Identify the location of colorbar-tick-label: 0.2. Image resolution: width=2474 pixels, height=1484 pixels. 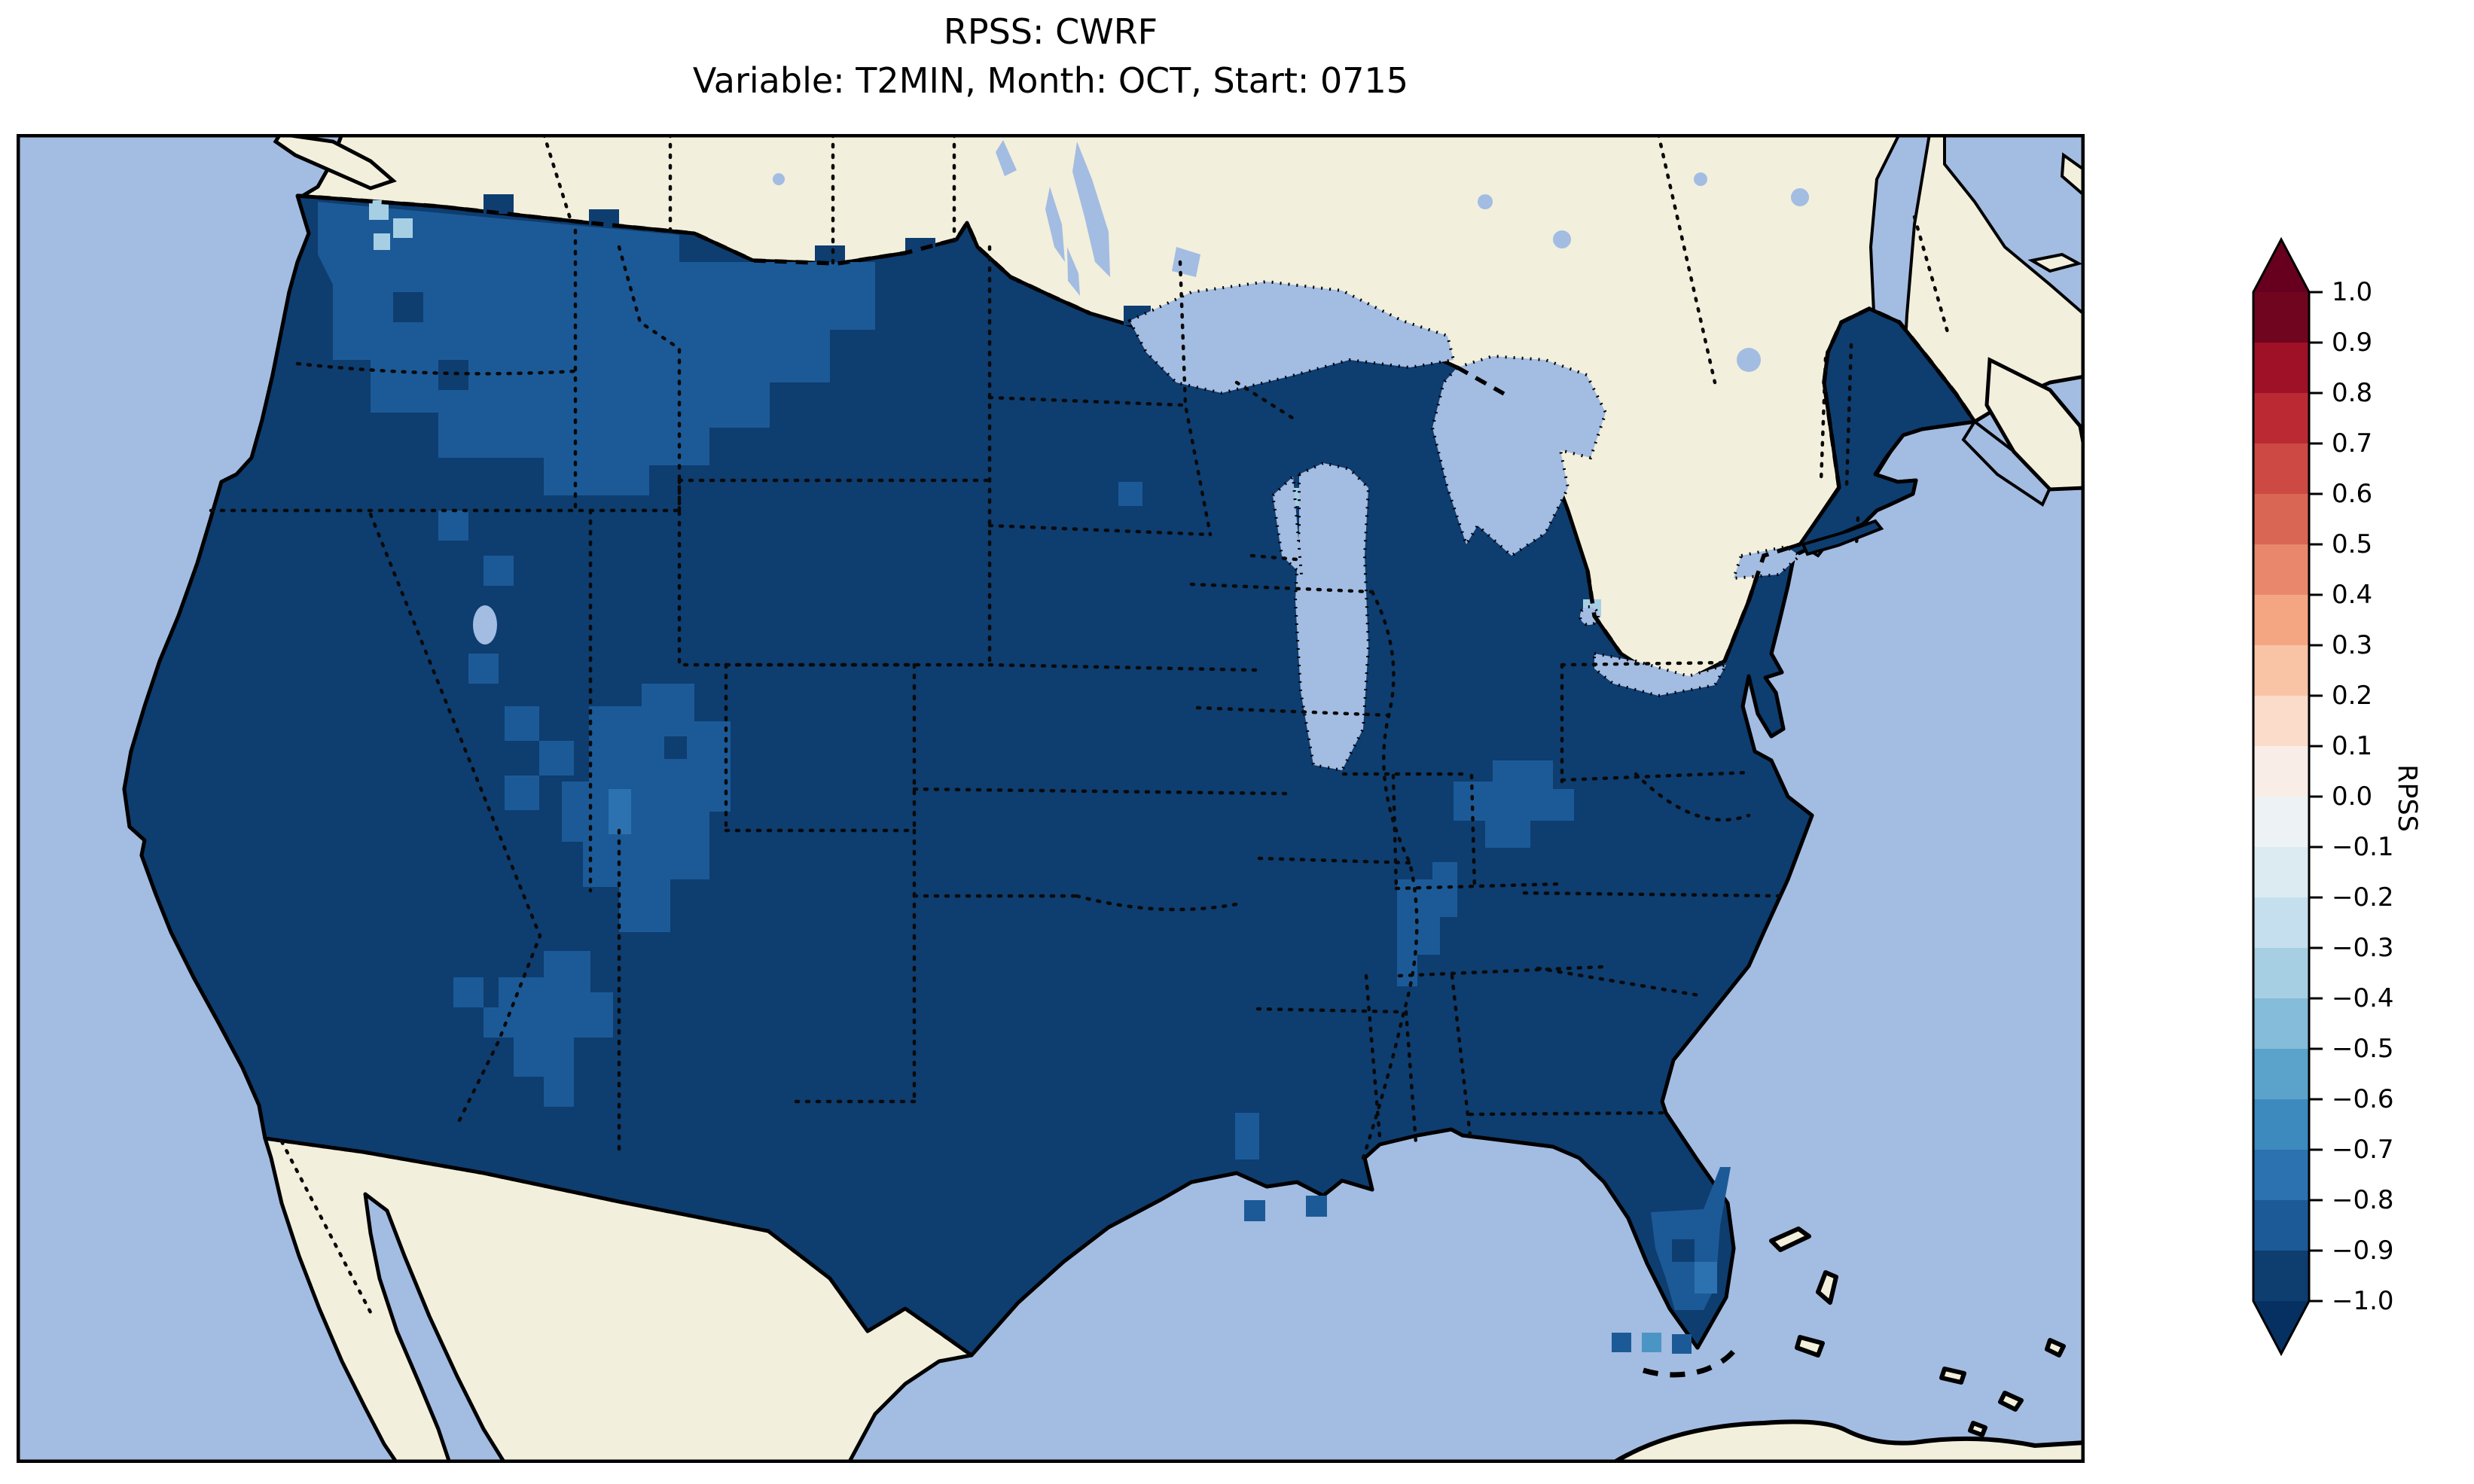
(2352, 696).